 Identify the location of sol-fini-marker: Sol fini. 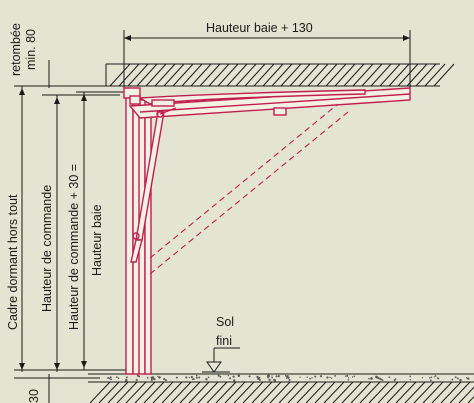
(221, 344).